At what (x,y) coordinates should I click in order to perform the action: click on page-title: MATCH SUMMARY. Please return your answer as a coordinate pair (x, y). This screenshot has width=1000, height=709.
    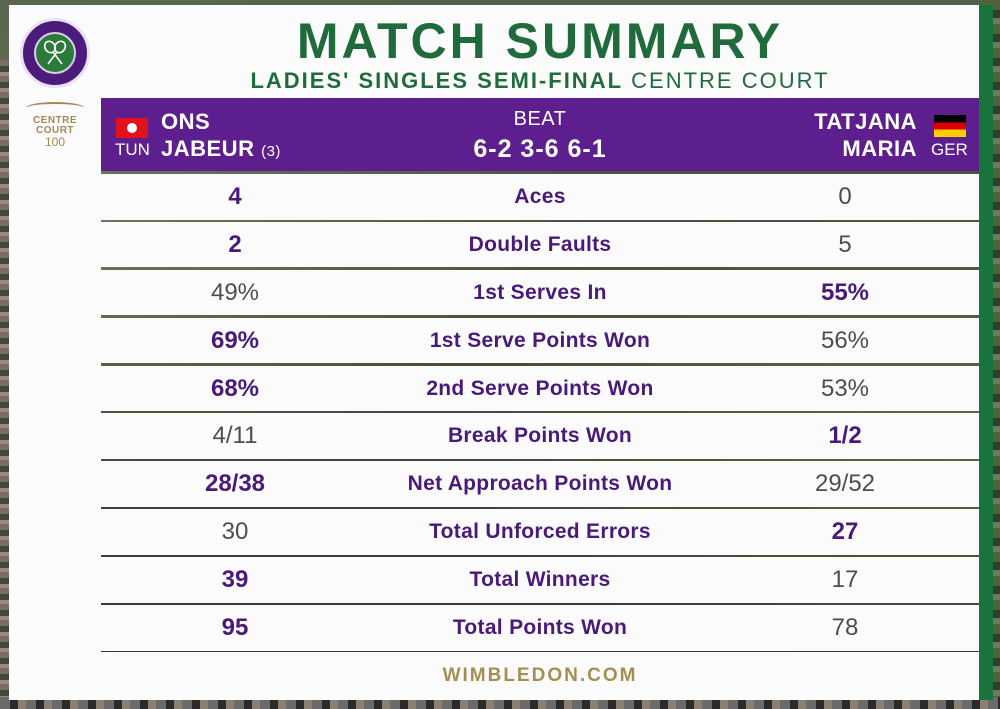
    Looking at the image, I should click on (540, 41).